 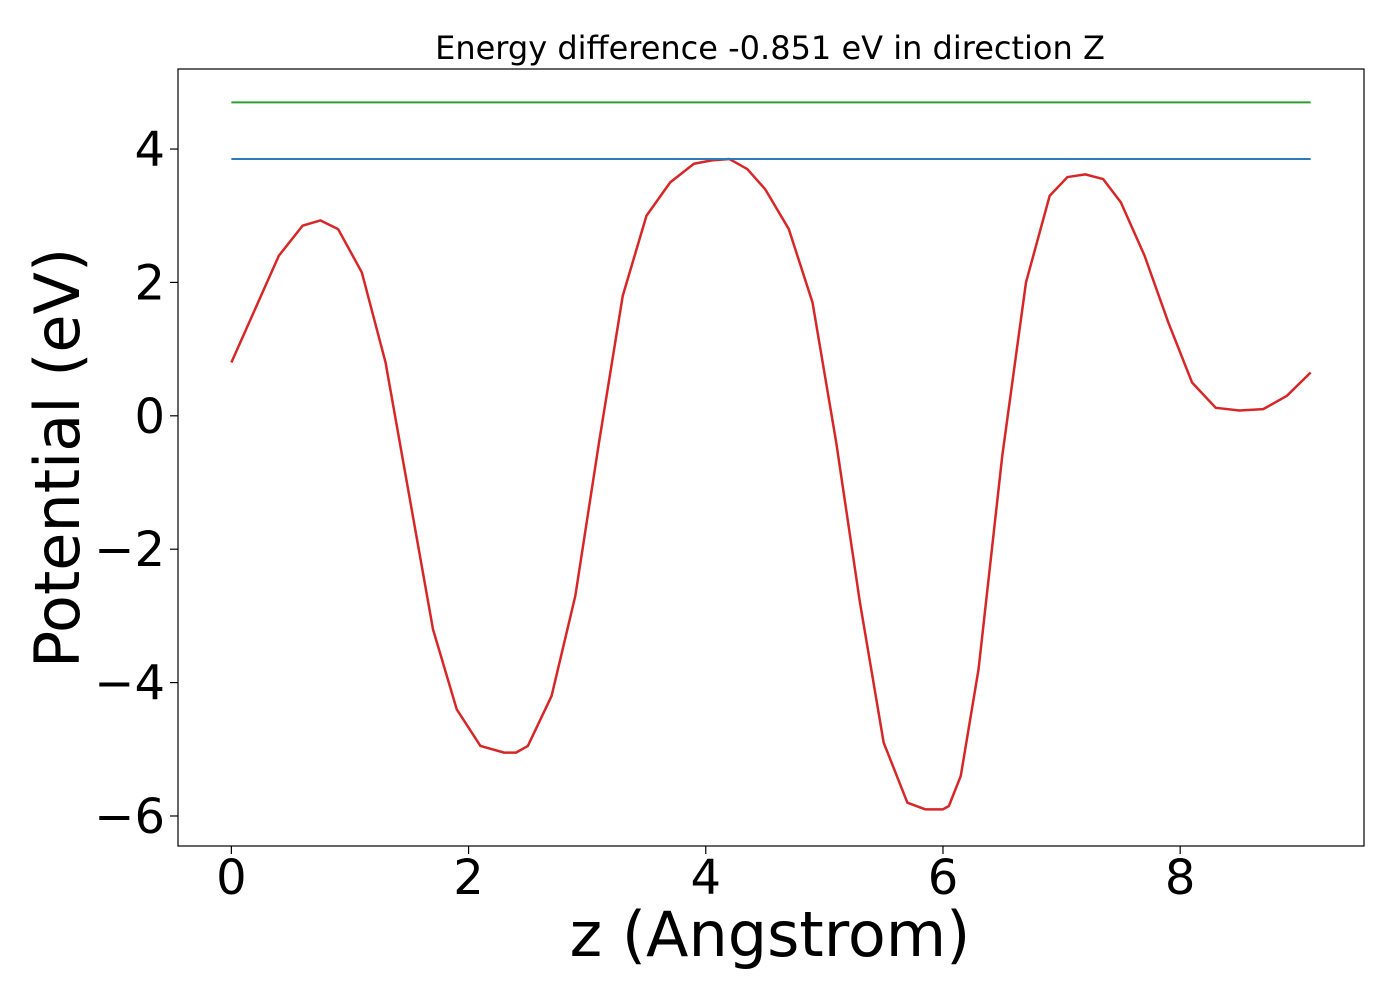 I want to click on y-tick-label: 0, so click(x=149, y=417).